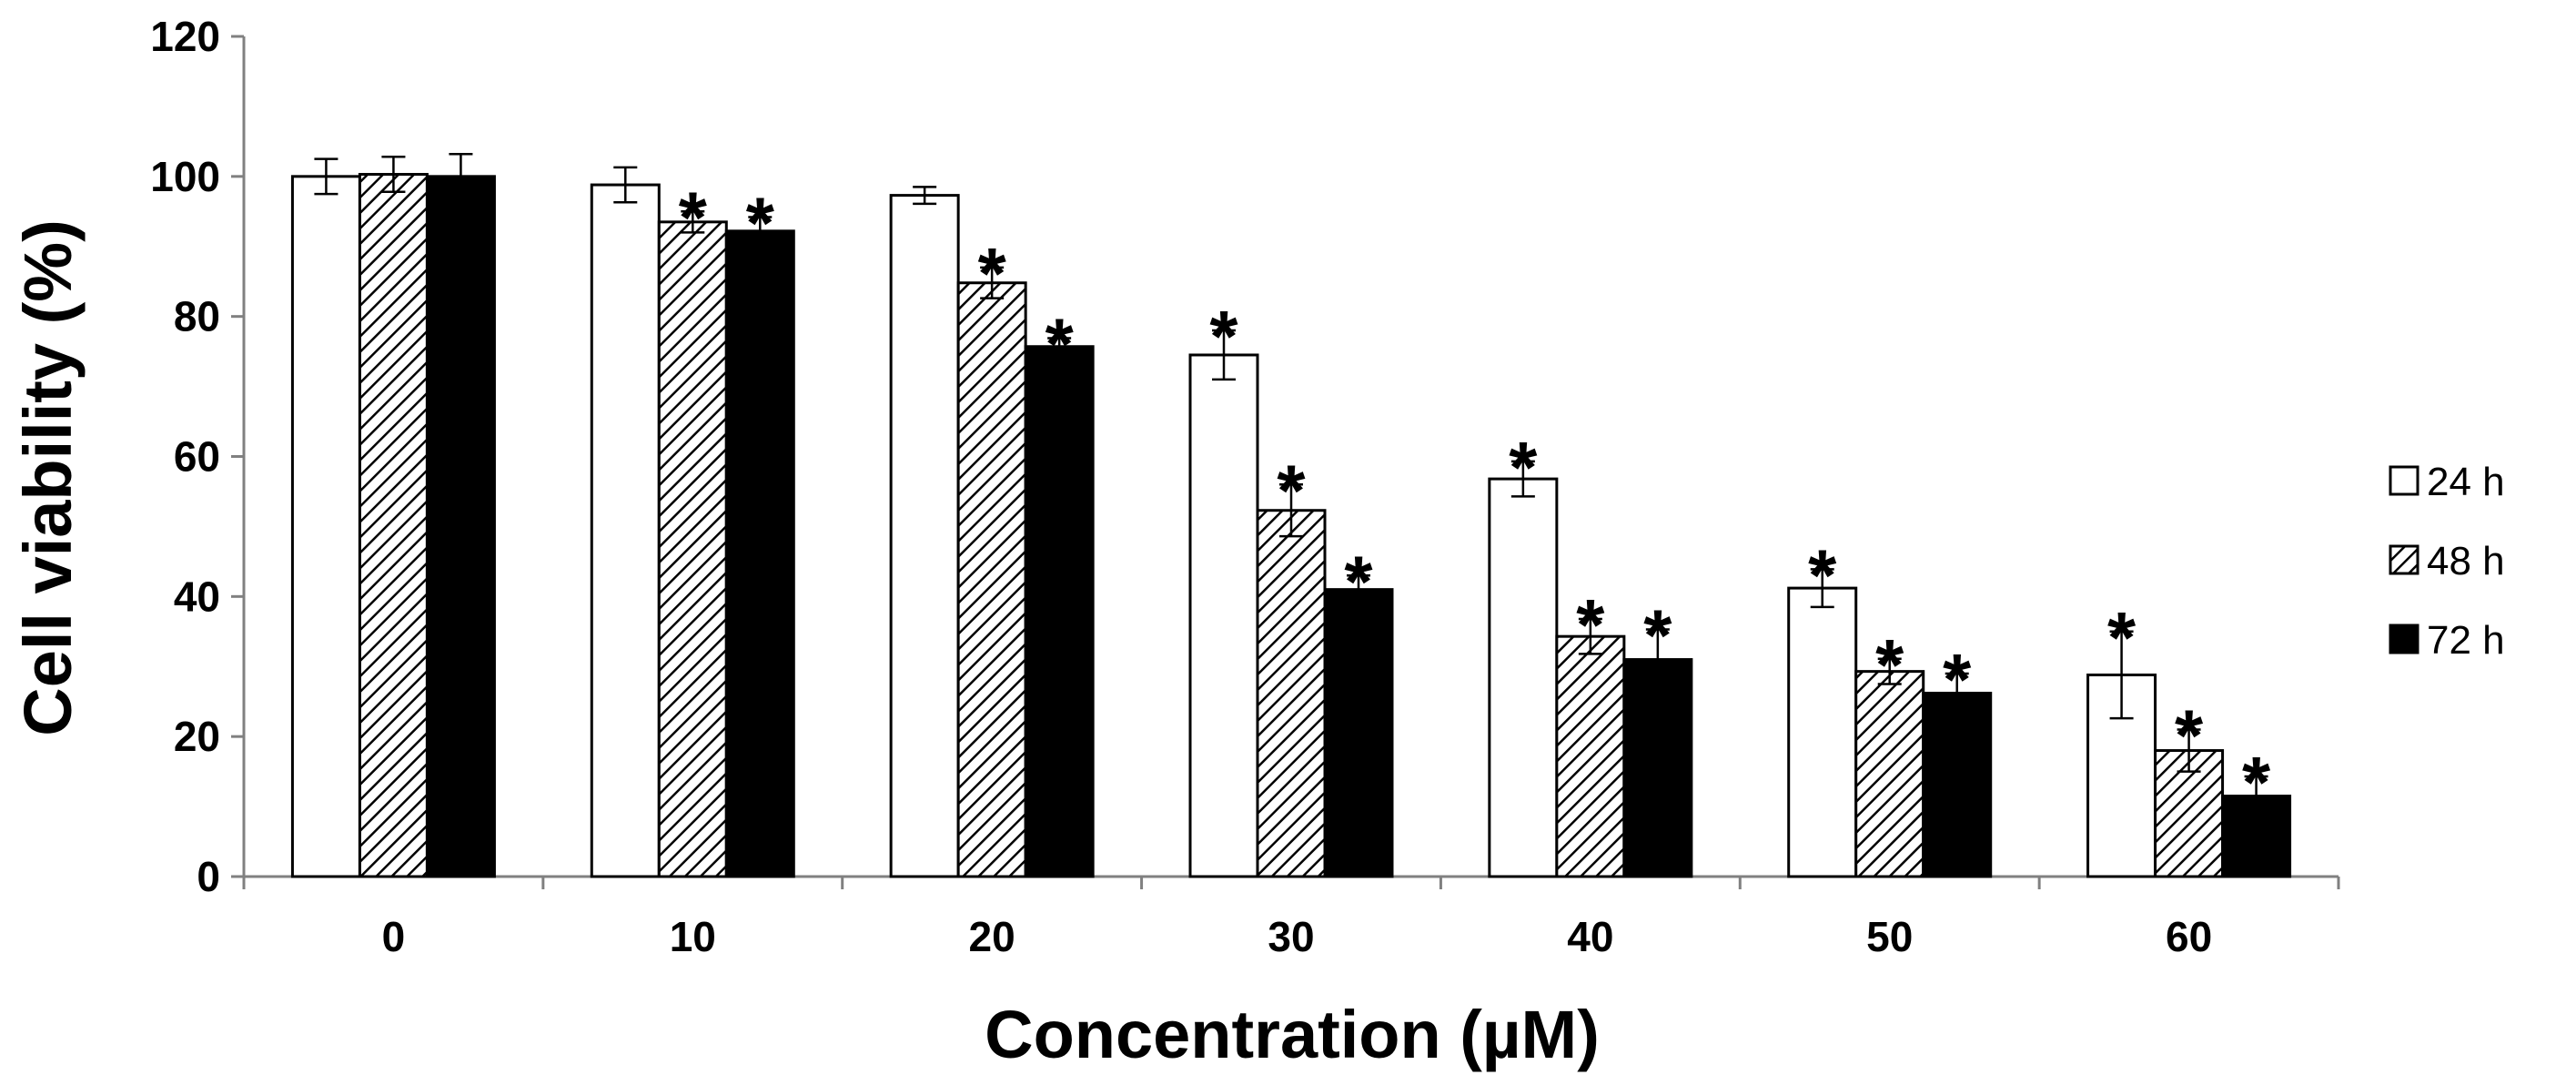 This screenshot has width=2576, height=1085. I want to click on y-tick-label: 0, so click(208, 876).